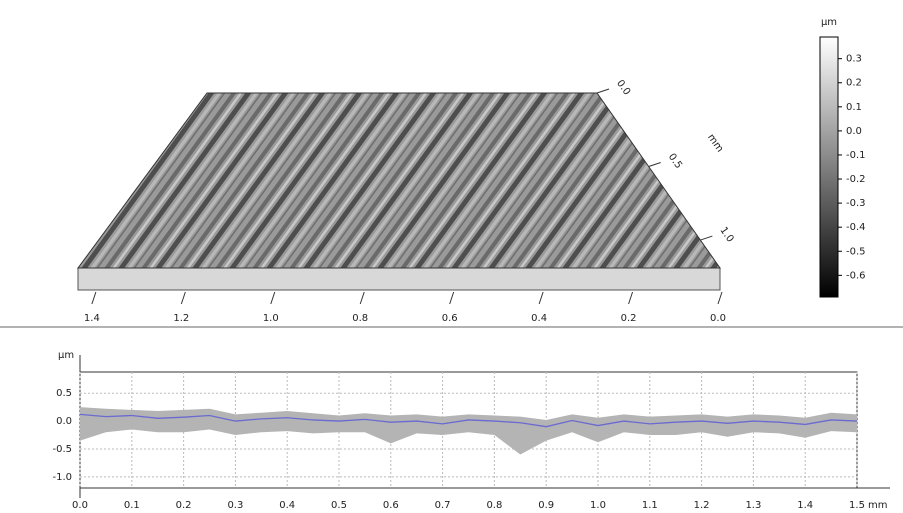 The width and height of the screenshot is (903, 513). I want to click on band, so click(468, 431).